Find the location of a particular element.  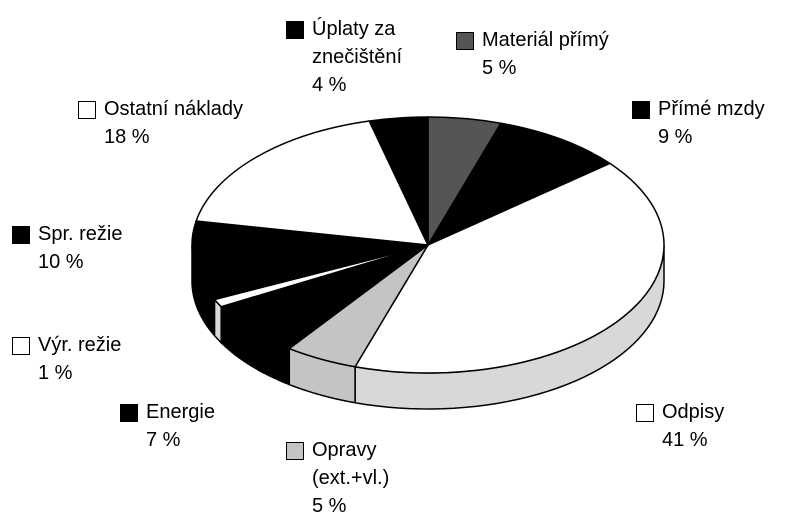

category-label: Výr. režie is located at coordinates (80, 345).